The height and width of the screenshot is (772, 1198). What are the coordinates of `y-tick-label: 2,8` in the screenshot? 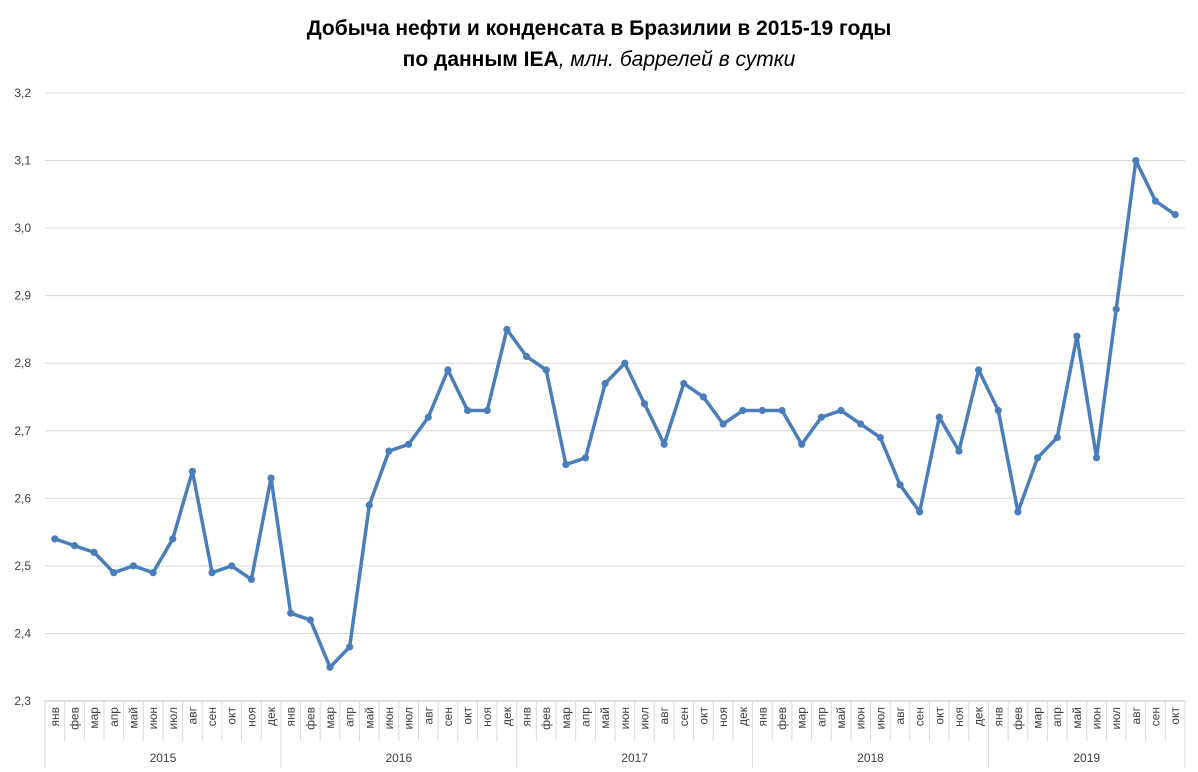 It's located at (22, 363).